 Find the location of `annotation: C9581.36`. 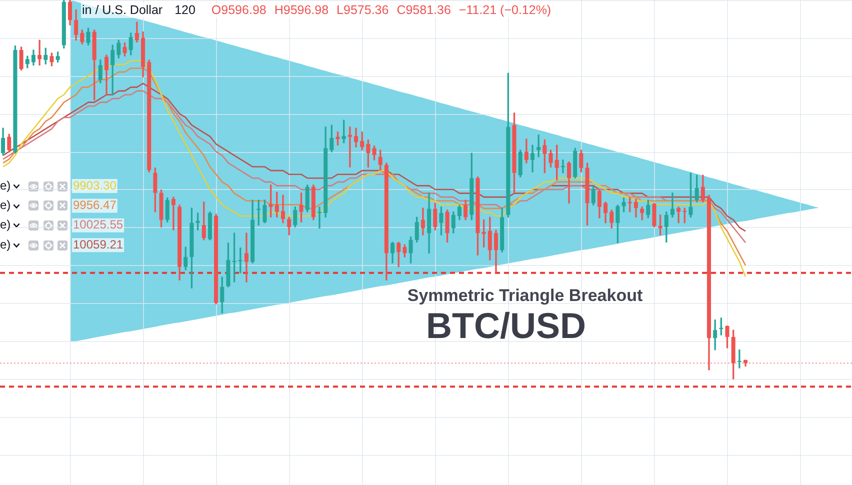

annotation: C9581.36 is located at coordinates (423, 9).